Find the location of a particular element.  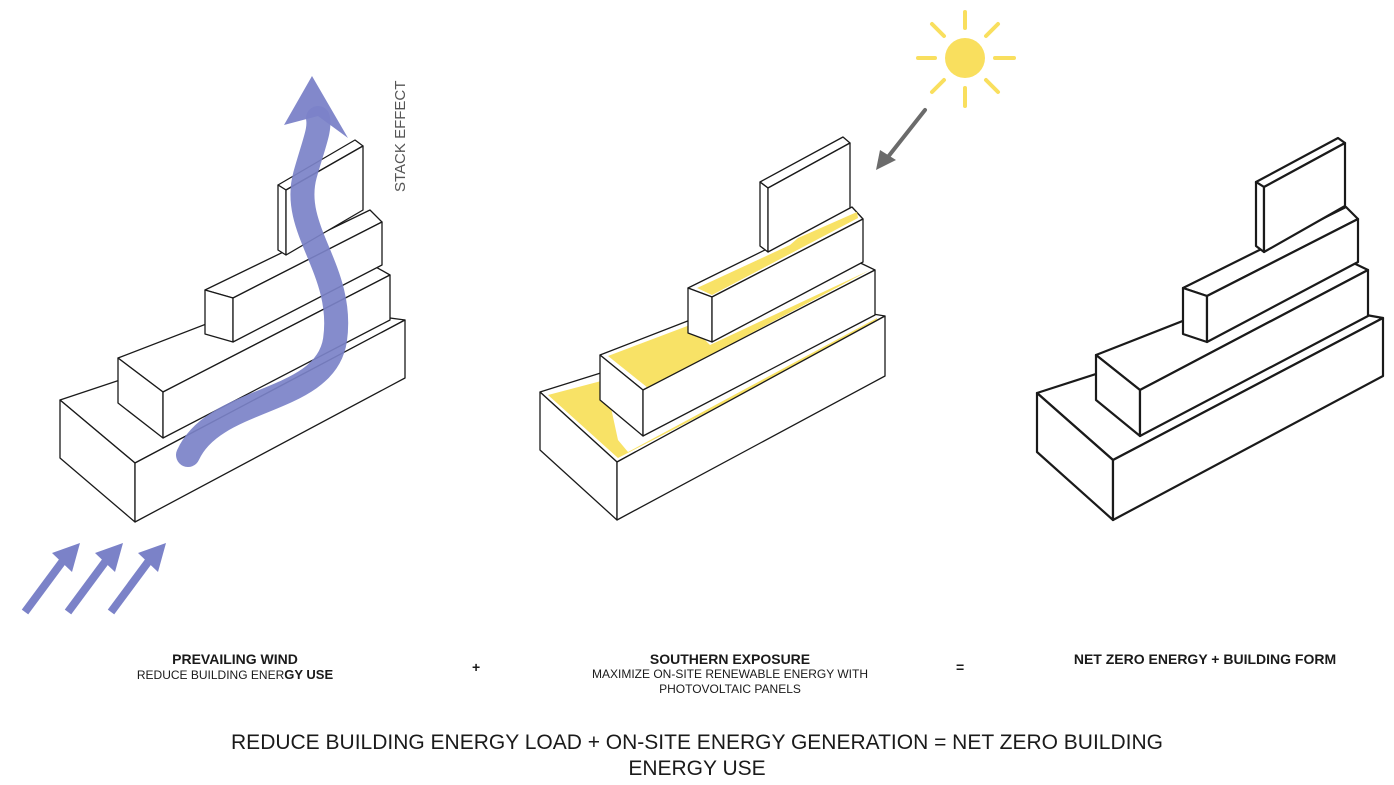

caption-solar-sub-line2: PHOTOVOLTAIC PANELS is located at coordinates (730, 689).